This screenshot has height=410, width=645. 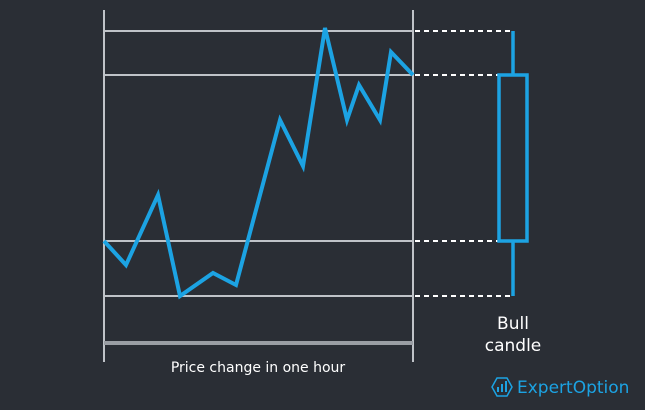 What do you see at coordinates (513, 324) in the screenshot?
I see `candle-label-line: Bull` at bounding box center [513, 324].